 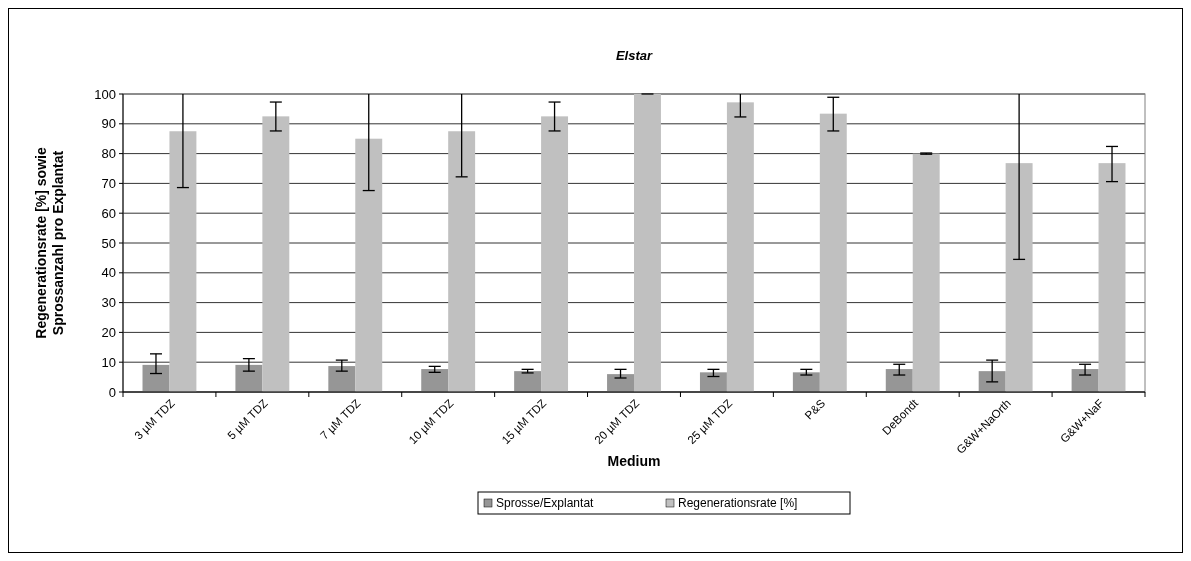 I want to click on x-tick-label: 7 µM TDZ, so click(x=340, y=419).